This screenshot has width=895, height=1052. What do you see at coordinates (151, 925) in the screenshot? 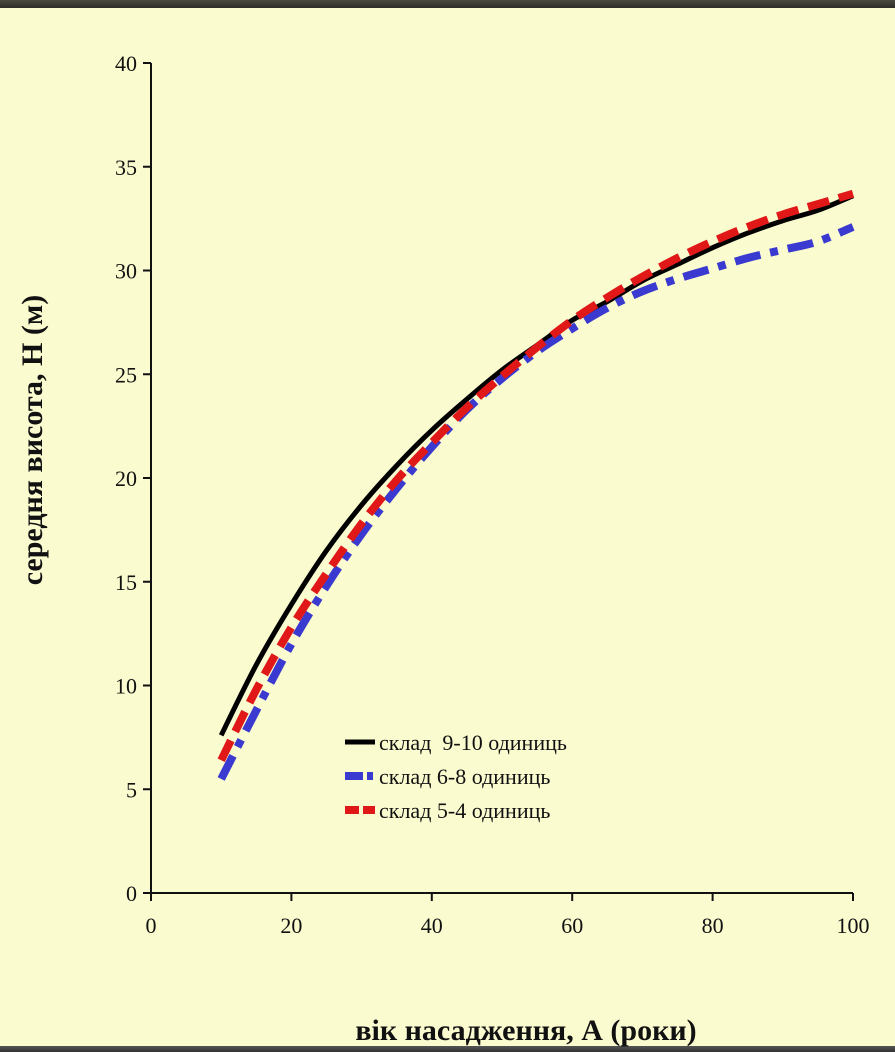
I see `x-tick-label: 0` at bounding box center [151, 925].